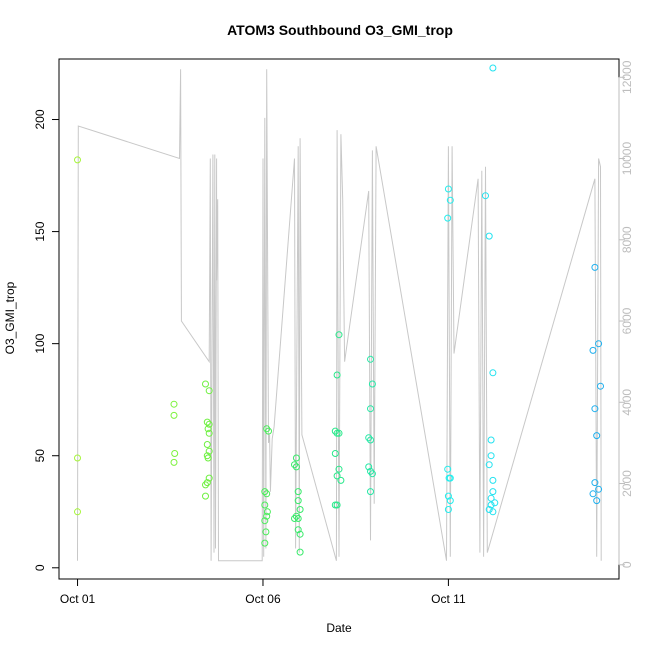 Image resolution: width=650 pixels, height=650 pixels. Describe the element at coordinates (340, 30) in the screenshot. I see `chart-title: ATOM3 Southbound O3_GMI_trop` at that location.